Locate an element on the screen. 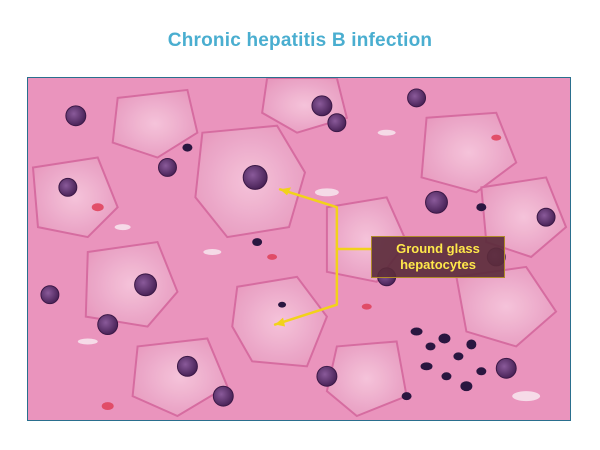 The height and width of the screenshot is (450, 600). callout-arrows is located at coordinates (322, 257).